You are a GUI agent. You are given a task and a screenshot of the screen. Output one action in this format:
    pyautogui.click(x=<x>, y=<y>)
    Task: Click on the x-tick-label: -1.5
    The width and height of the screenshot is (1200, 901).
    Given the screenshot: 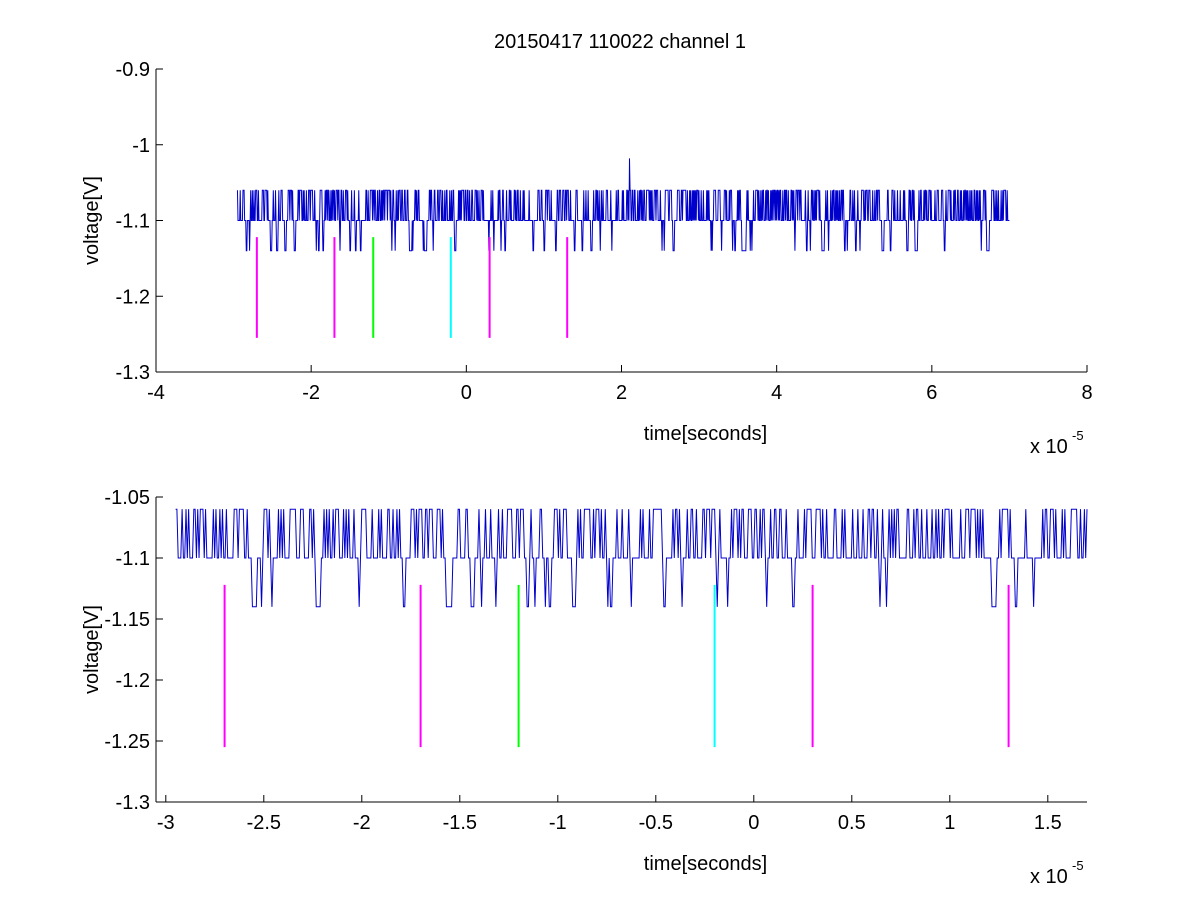 What is the action you would take?
    pyautogui.click(x=460, y=823)
    